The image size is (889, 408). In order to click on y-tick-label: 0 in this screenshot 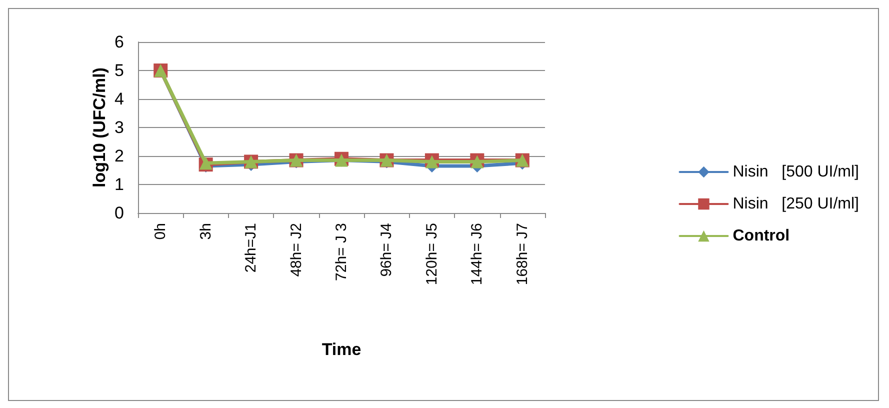, I will do `click(119, 213)`.